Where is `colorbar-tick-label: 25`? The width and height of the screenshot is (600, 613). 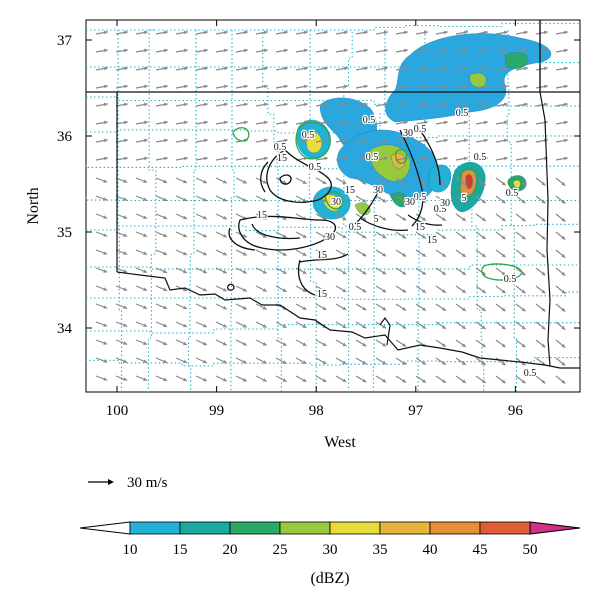 colorbar-tick-label: 25 is located at coordinates (280, 550).